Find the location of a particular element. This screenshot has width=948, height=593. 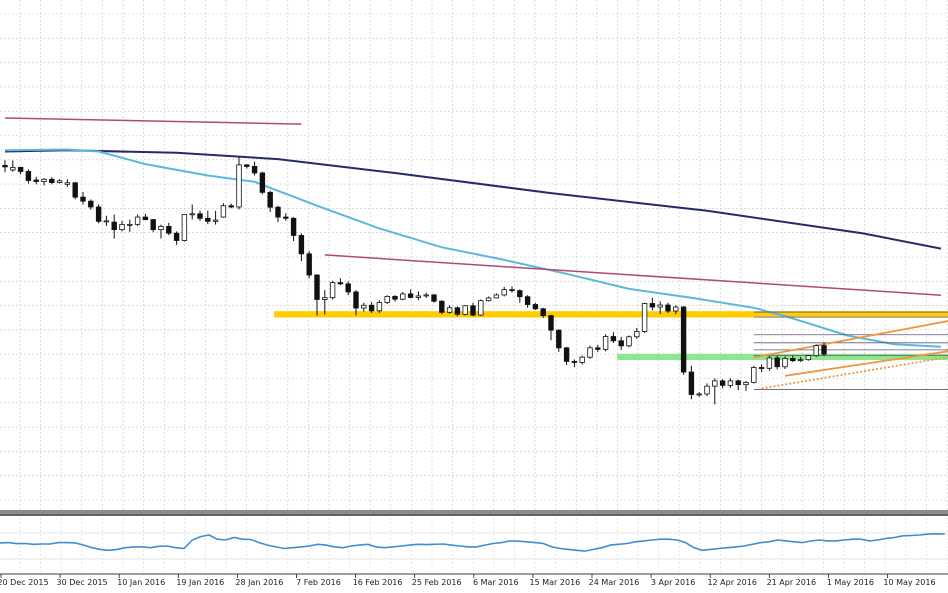

oscillator-panel is located at coordinates (474, 546).